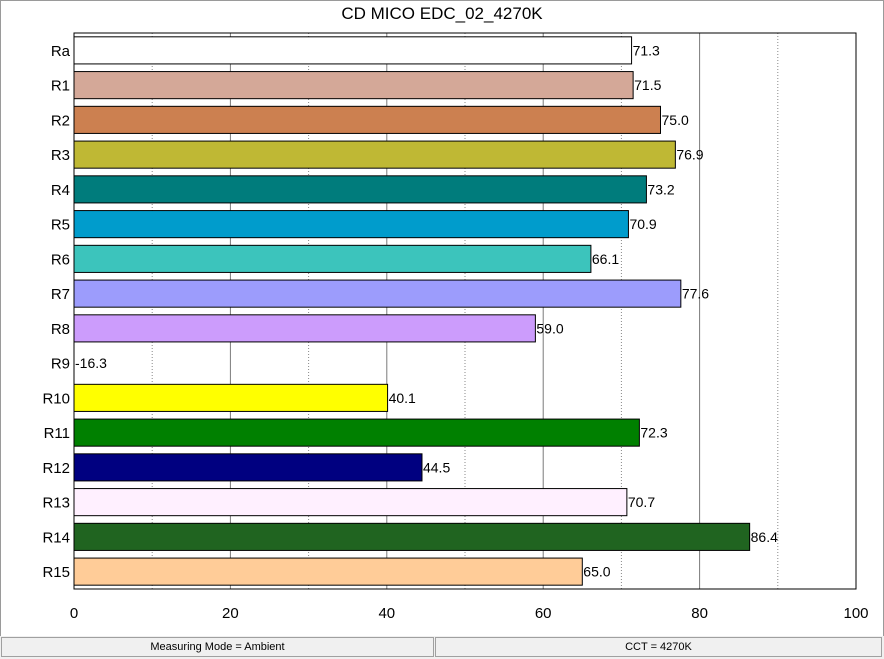 The image size is (884, 659). What do you see at coordinates (56, 537) in the screenshot?
I see `category-label: R14` at bounding box center [56, 537].